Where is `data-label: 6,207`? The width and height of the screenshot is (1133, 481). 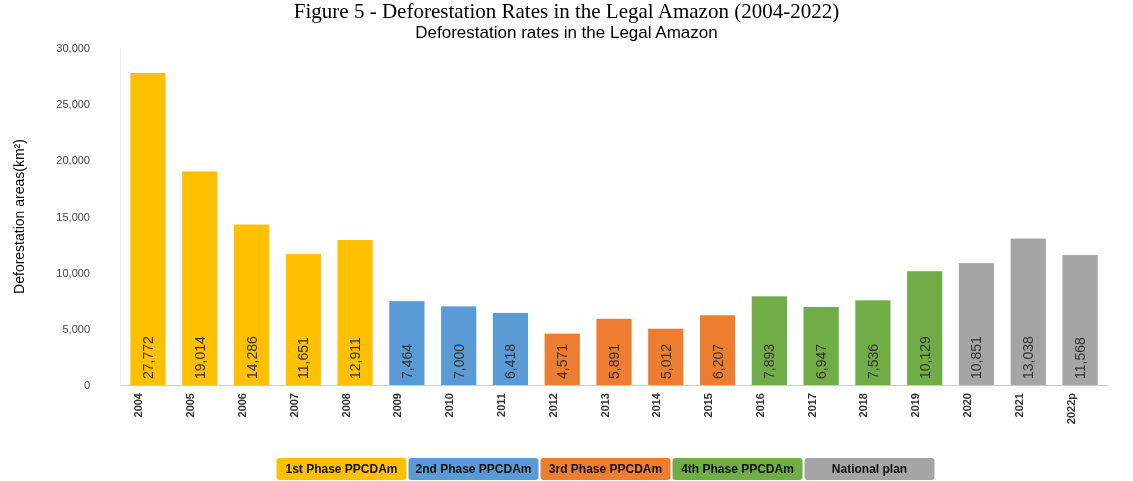 data-label: 6,207 is located at coordinates (717, 361).